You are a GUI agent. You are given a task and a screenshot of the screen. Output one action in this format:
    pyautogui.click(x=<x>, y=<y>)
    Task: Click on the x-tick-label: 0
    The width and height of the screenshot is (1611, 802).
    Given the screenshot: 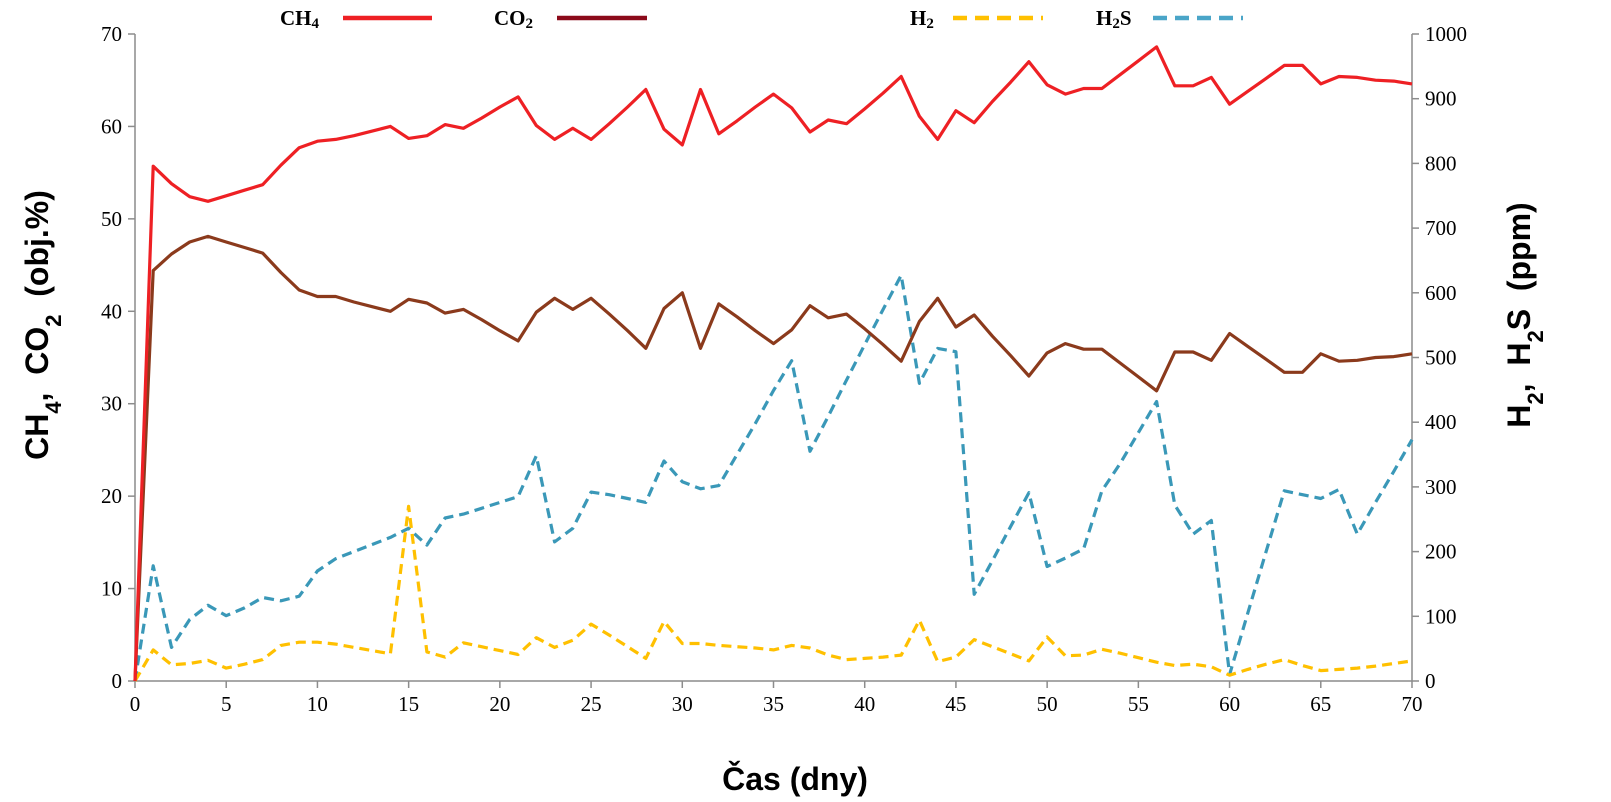 What is the action you would take?
    pyautogui.click(x=135, y=704)
    